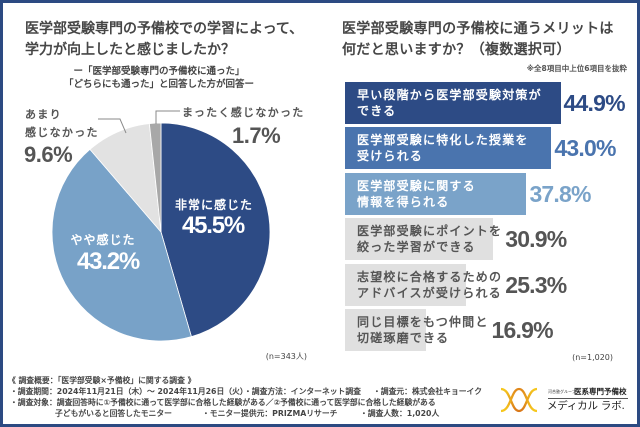  What do you see at coordinates (108, 261) in the screenshot?
I see `pie-value-somewhat: 43.2%` at bounding box center [108, 261].